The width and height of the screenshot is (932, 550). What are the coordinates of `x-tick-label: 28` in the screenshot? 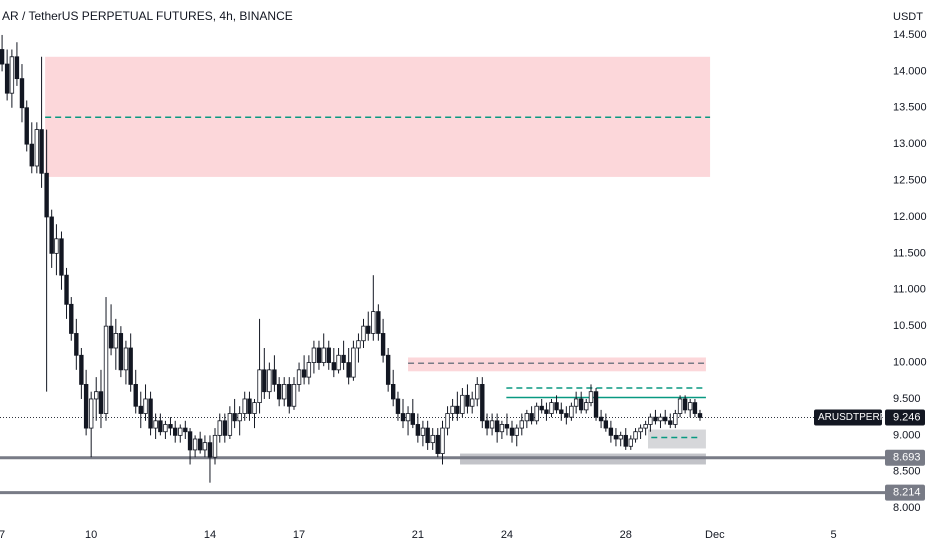 It's located at (626, 535).